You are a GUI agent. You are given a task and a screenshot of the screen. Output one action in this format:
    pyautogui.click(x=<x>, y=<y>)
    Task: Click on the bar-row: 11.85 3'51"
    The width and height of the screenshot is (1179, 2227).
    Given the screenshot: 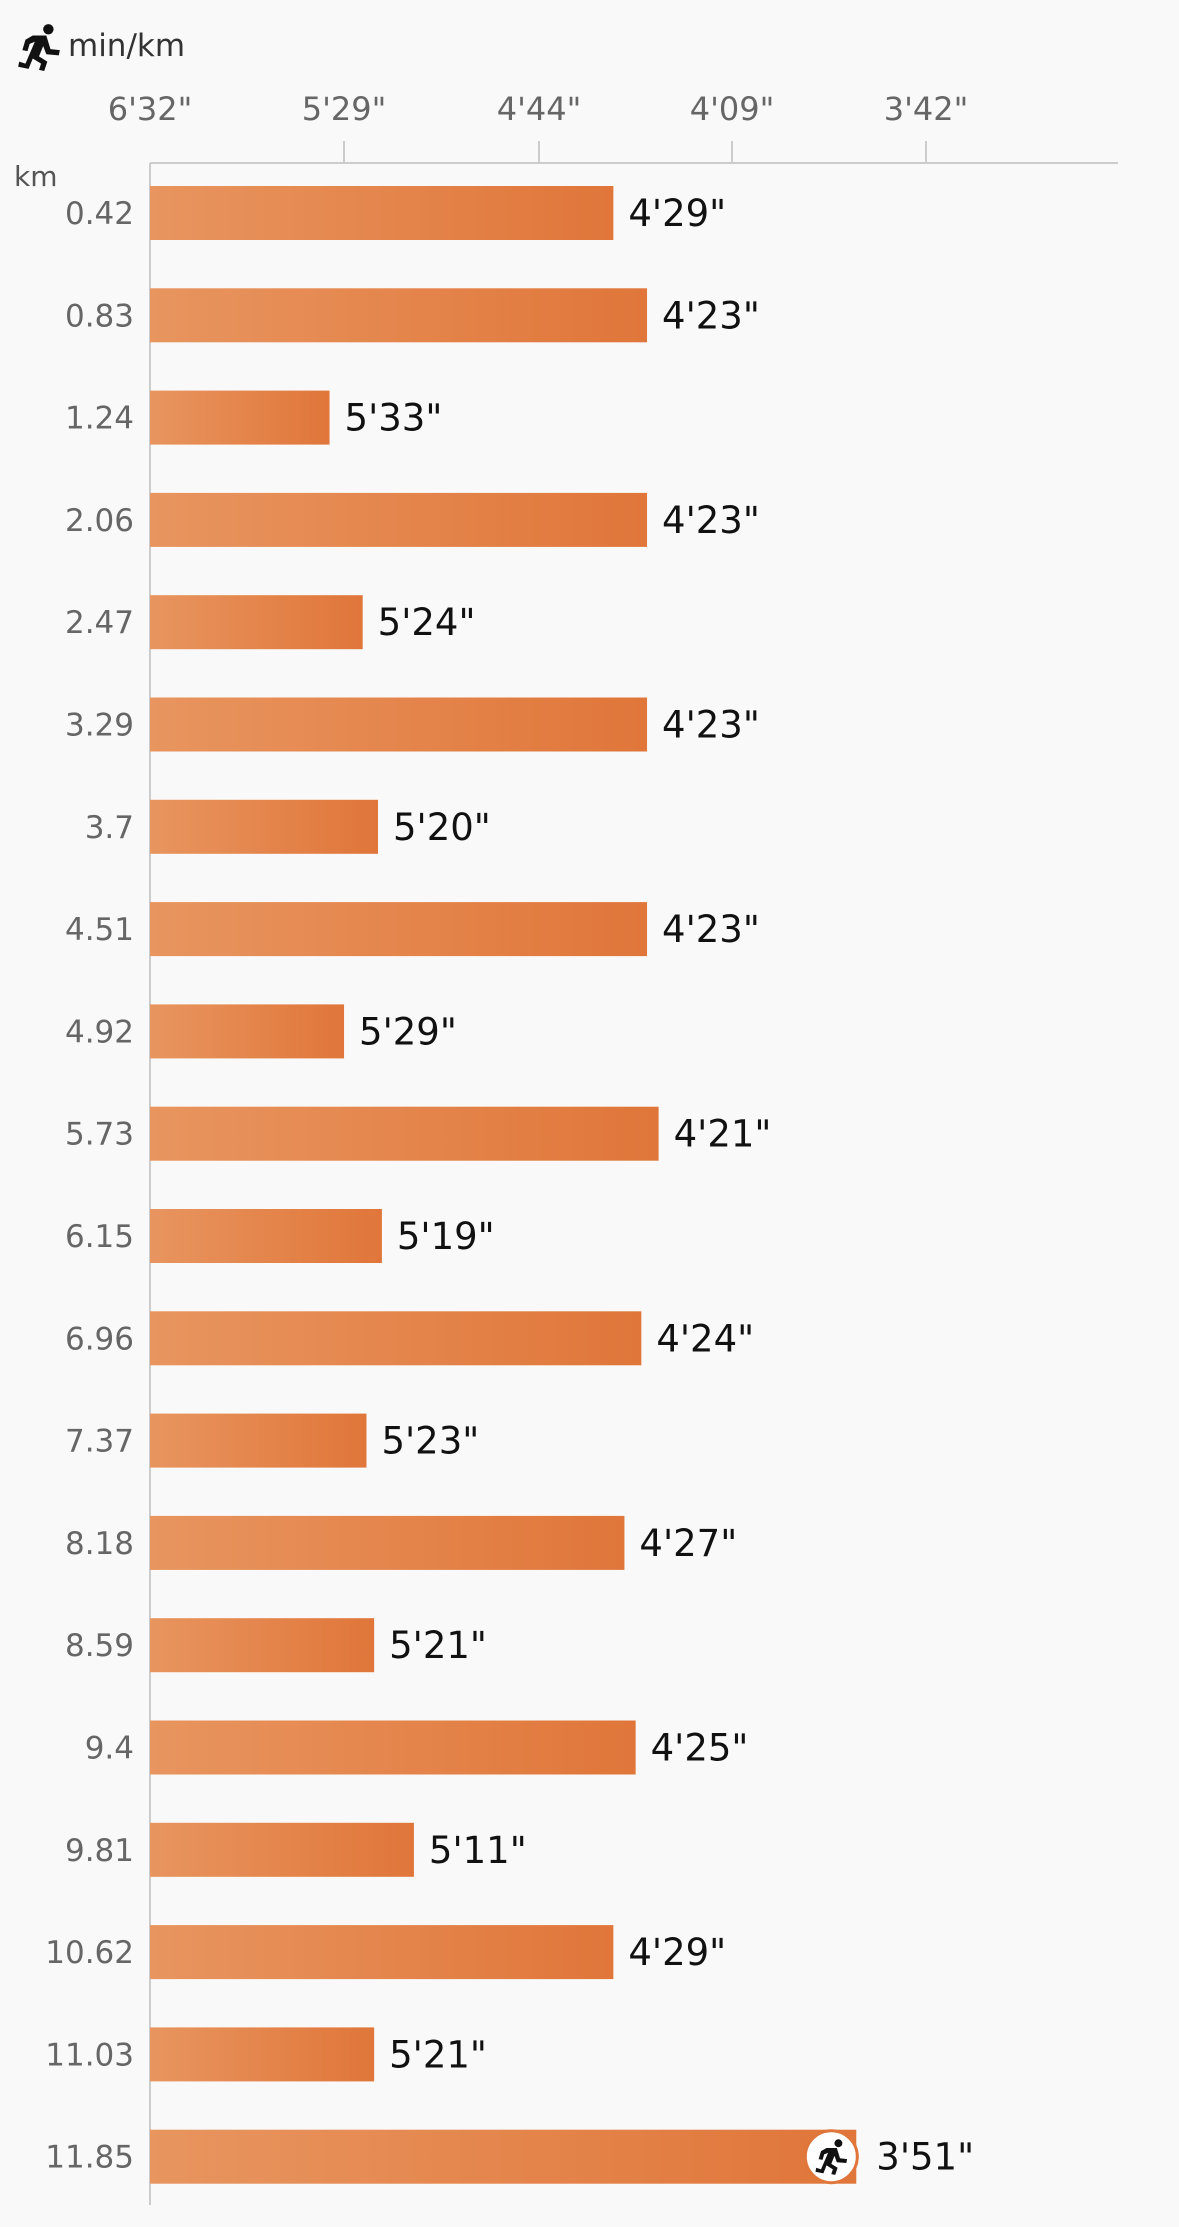 What is the action you would take?
    pyautogui.click(x=509, y=2157)
    